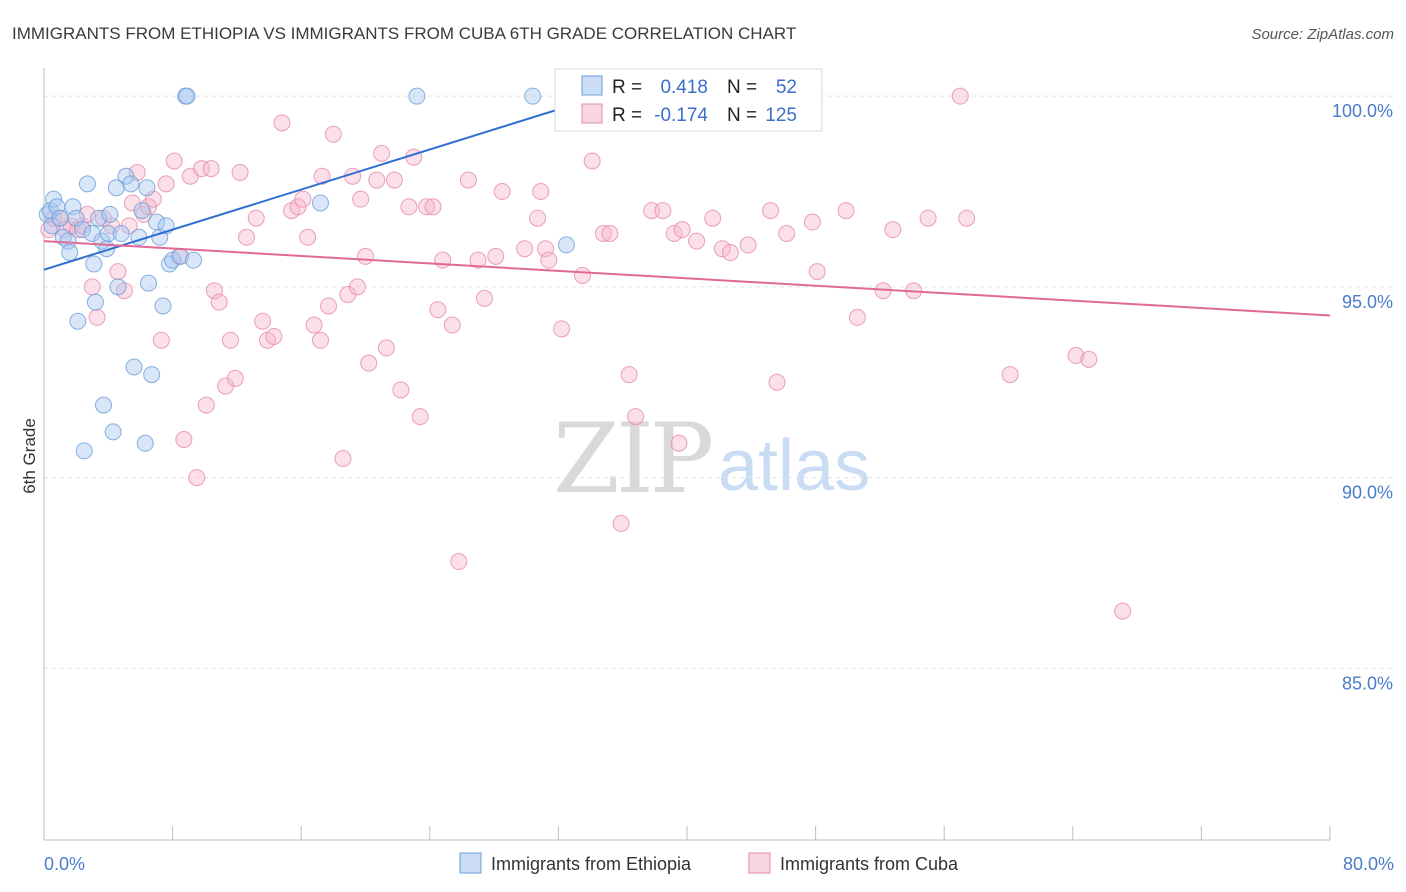 The height and width of the screenshot is (892, 1406). What do you see at coordinates (627, 87) in the screenshot?
I see `stat-r-label-ethiopia: R =` at bounding box center [627, 87].